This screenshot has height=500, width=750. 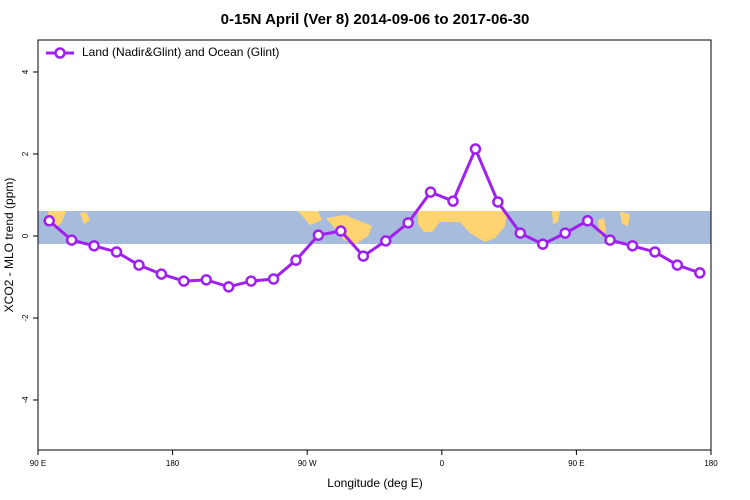 I want to click on y-tick-label: -4, so click(x=25, y=400).